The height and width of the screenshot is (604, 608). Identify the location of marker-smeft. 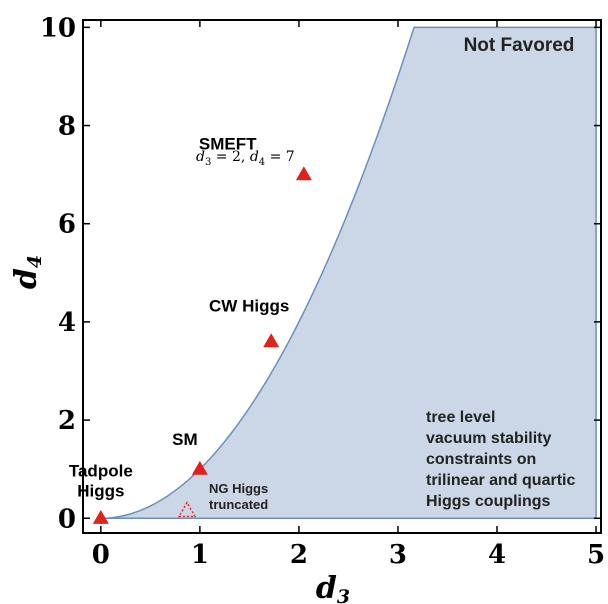
(303, 173).